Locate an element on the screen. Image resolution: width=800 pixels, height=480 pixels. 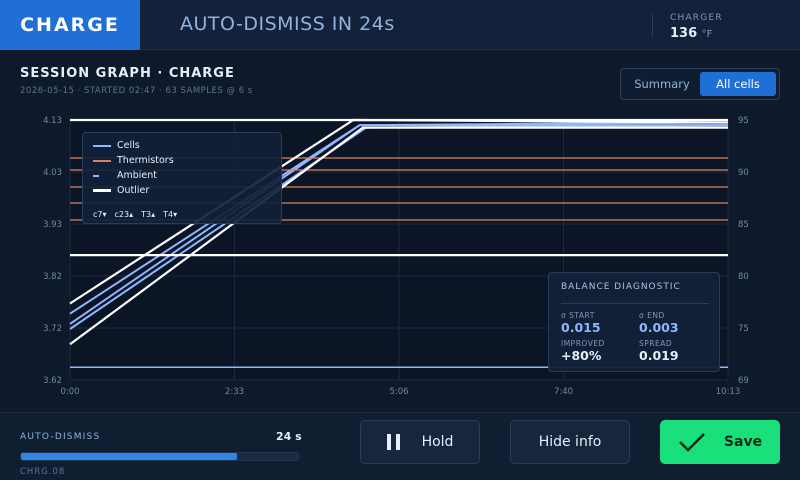
y-left-tick: 3.62 is located at coordinates (52, 381).